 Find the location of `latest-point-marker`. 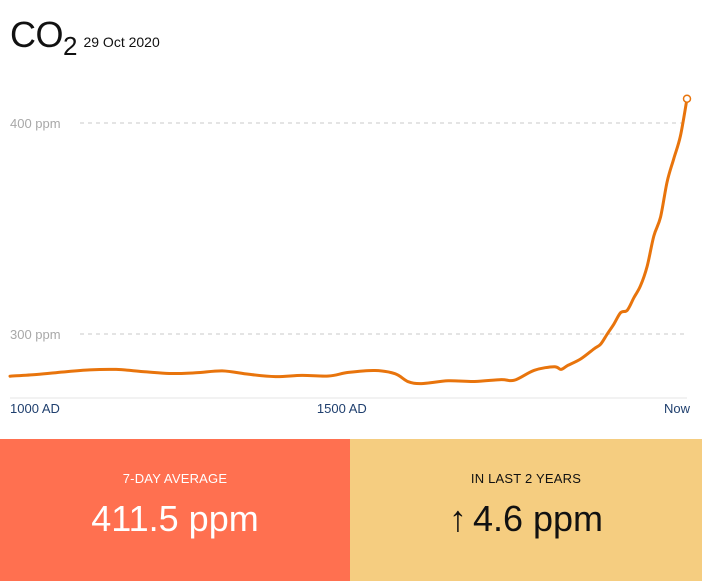

latest-point-marker is located at coordinates (687, 98).